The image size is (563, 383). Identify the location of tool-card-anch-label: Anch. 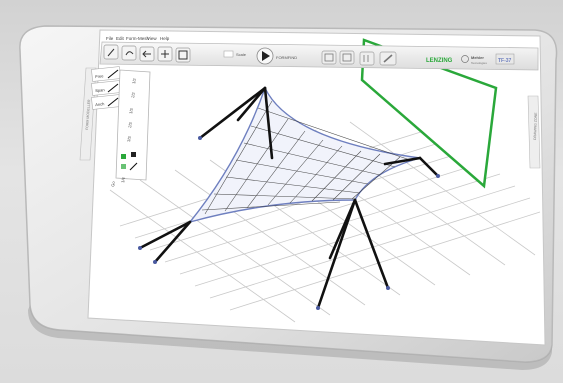
(100, 104).